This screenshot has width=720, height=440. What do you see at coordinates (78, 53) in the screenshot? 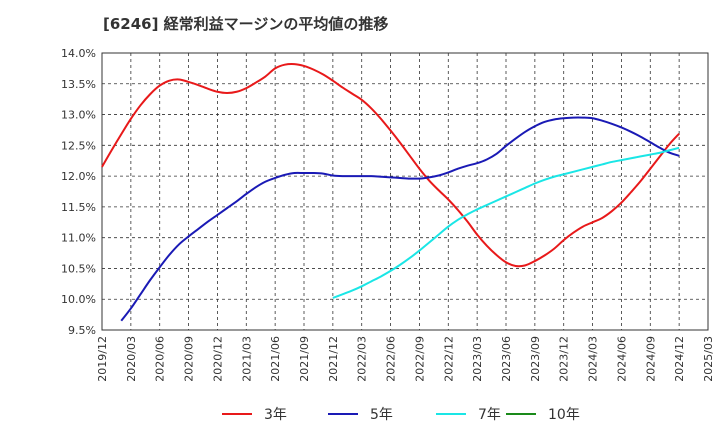
I see `y-tick-label: 14.0%` at bounding box center [78, 53].